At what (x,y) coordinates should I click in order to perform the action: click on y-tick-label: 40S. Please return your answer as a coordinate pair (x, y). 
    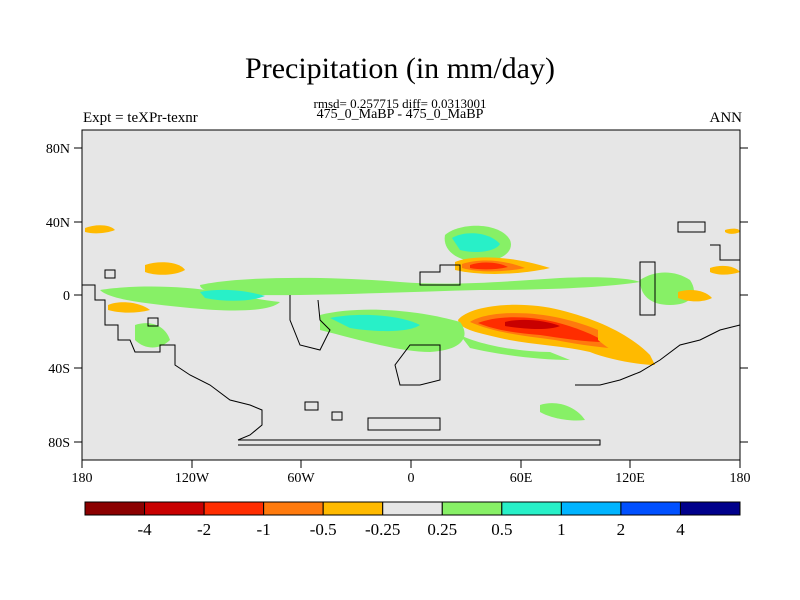
    Looking at the image, I should click on (59, 369).